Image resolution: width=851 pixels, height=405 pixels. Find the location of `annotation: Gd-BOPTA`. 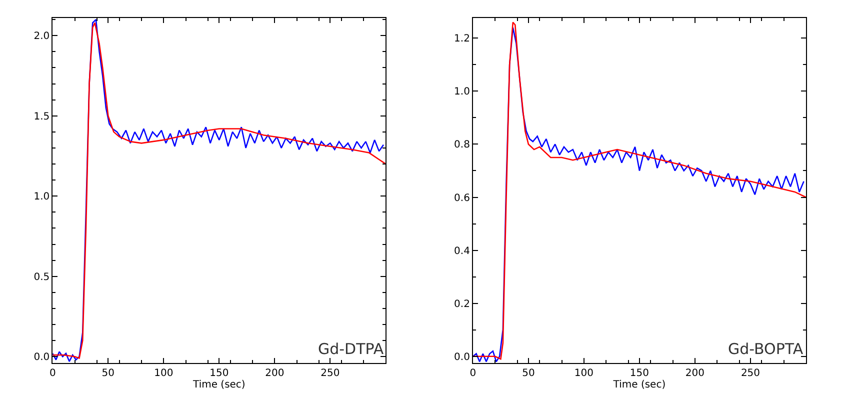

annotation: Gd-BOPTA is located at coordinates (766, 349).